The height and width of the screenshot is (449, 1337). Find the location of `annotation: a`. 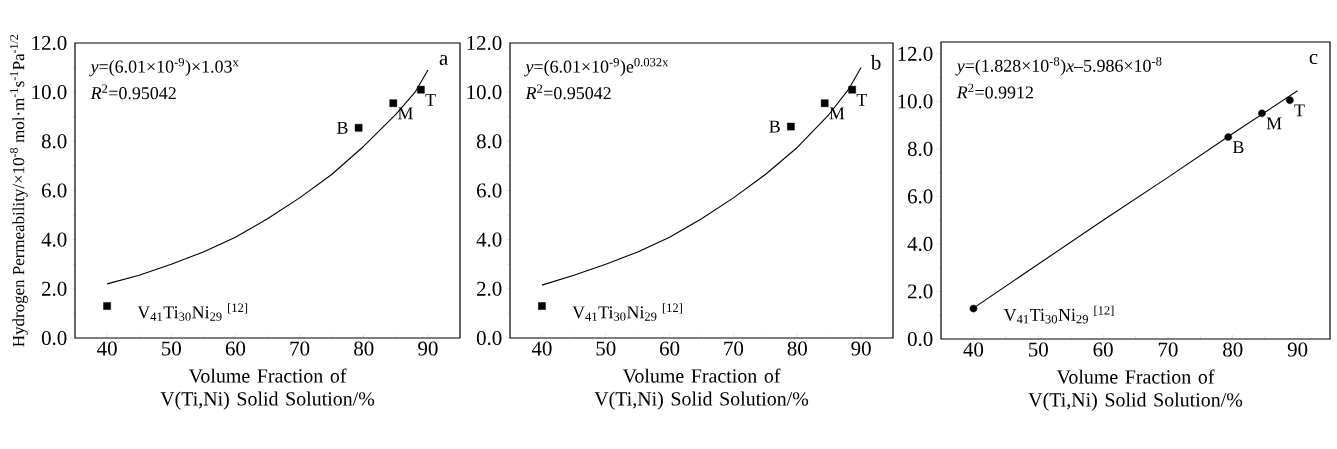

annotation: a is located at coordinates (443, 59).